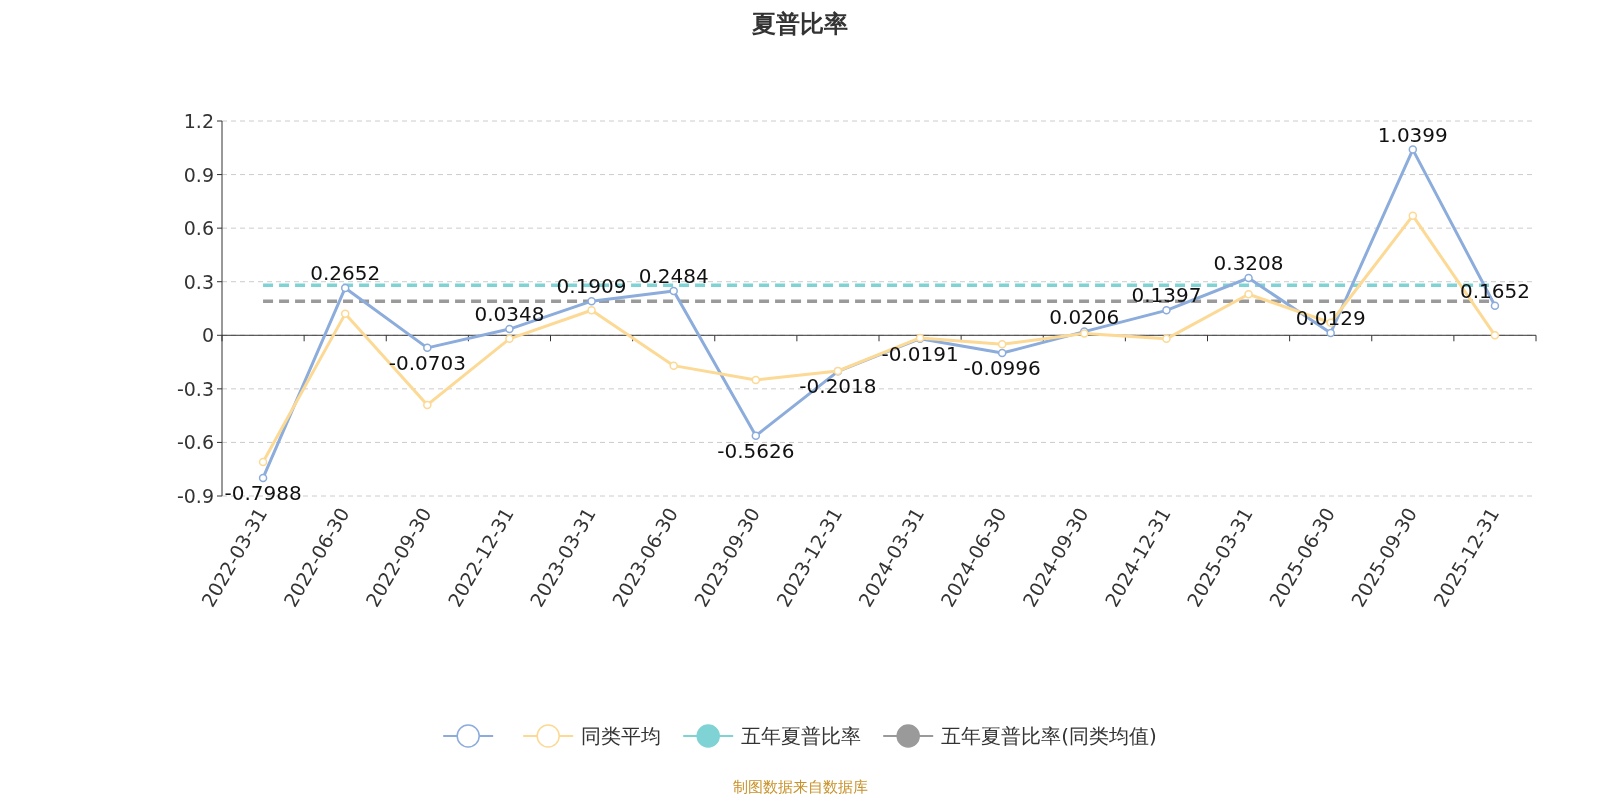 This screenshot has height=800, width=1600. Describe the element at coordinates (509, 314) in the screenshot. I see `data-label: 0.0348` at that location.